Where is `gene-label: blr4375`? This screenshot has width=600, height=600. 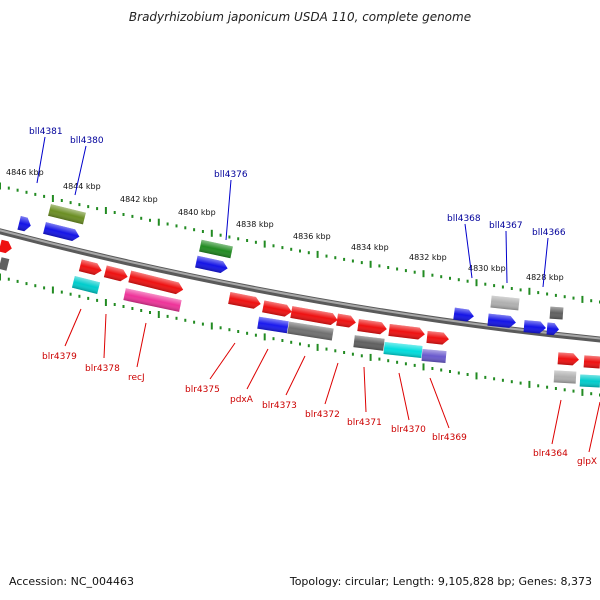
gene-label: blr4375 is located at coordinates (202, 390).